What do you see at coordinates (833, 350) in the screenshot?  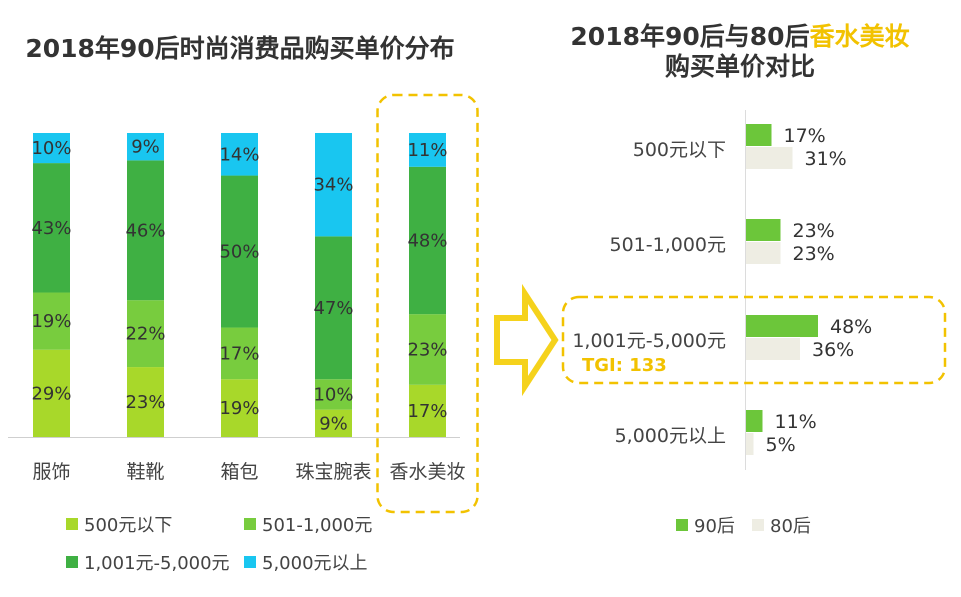 I see `bar-data-label: 36%` at bounding box center [833, 350].